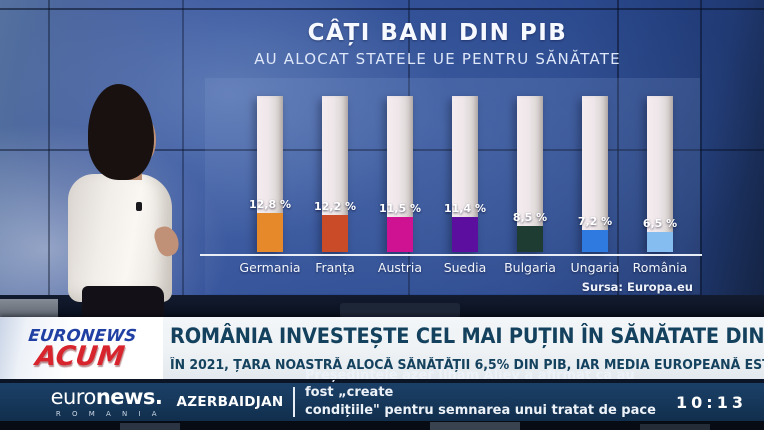  Describe the element at coordinates (335, 206) in the screenshot. I see `bar-value-label: 12,2 %` at that location.